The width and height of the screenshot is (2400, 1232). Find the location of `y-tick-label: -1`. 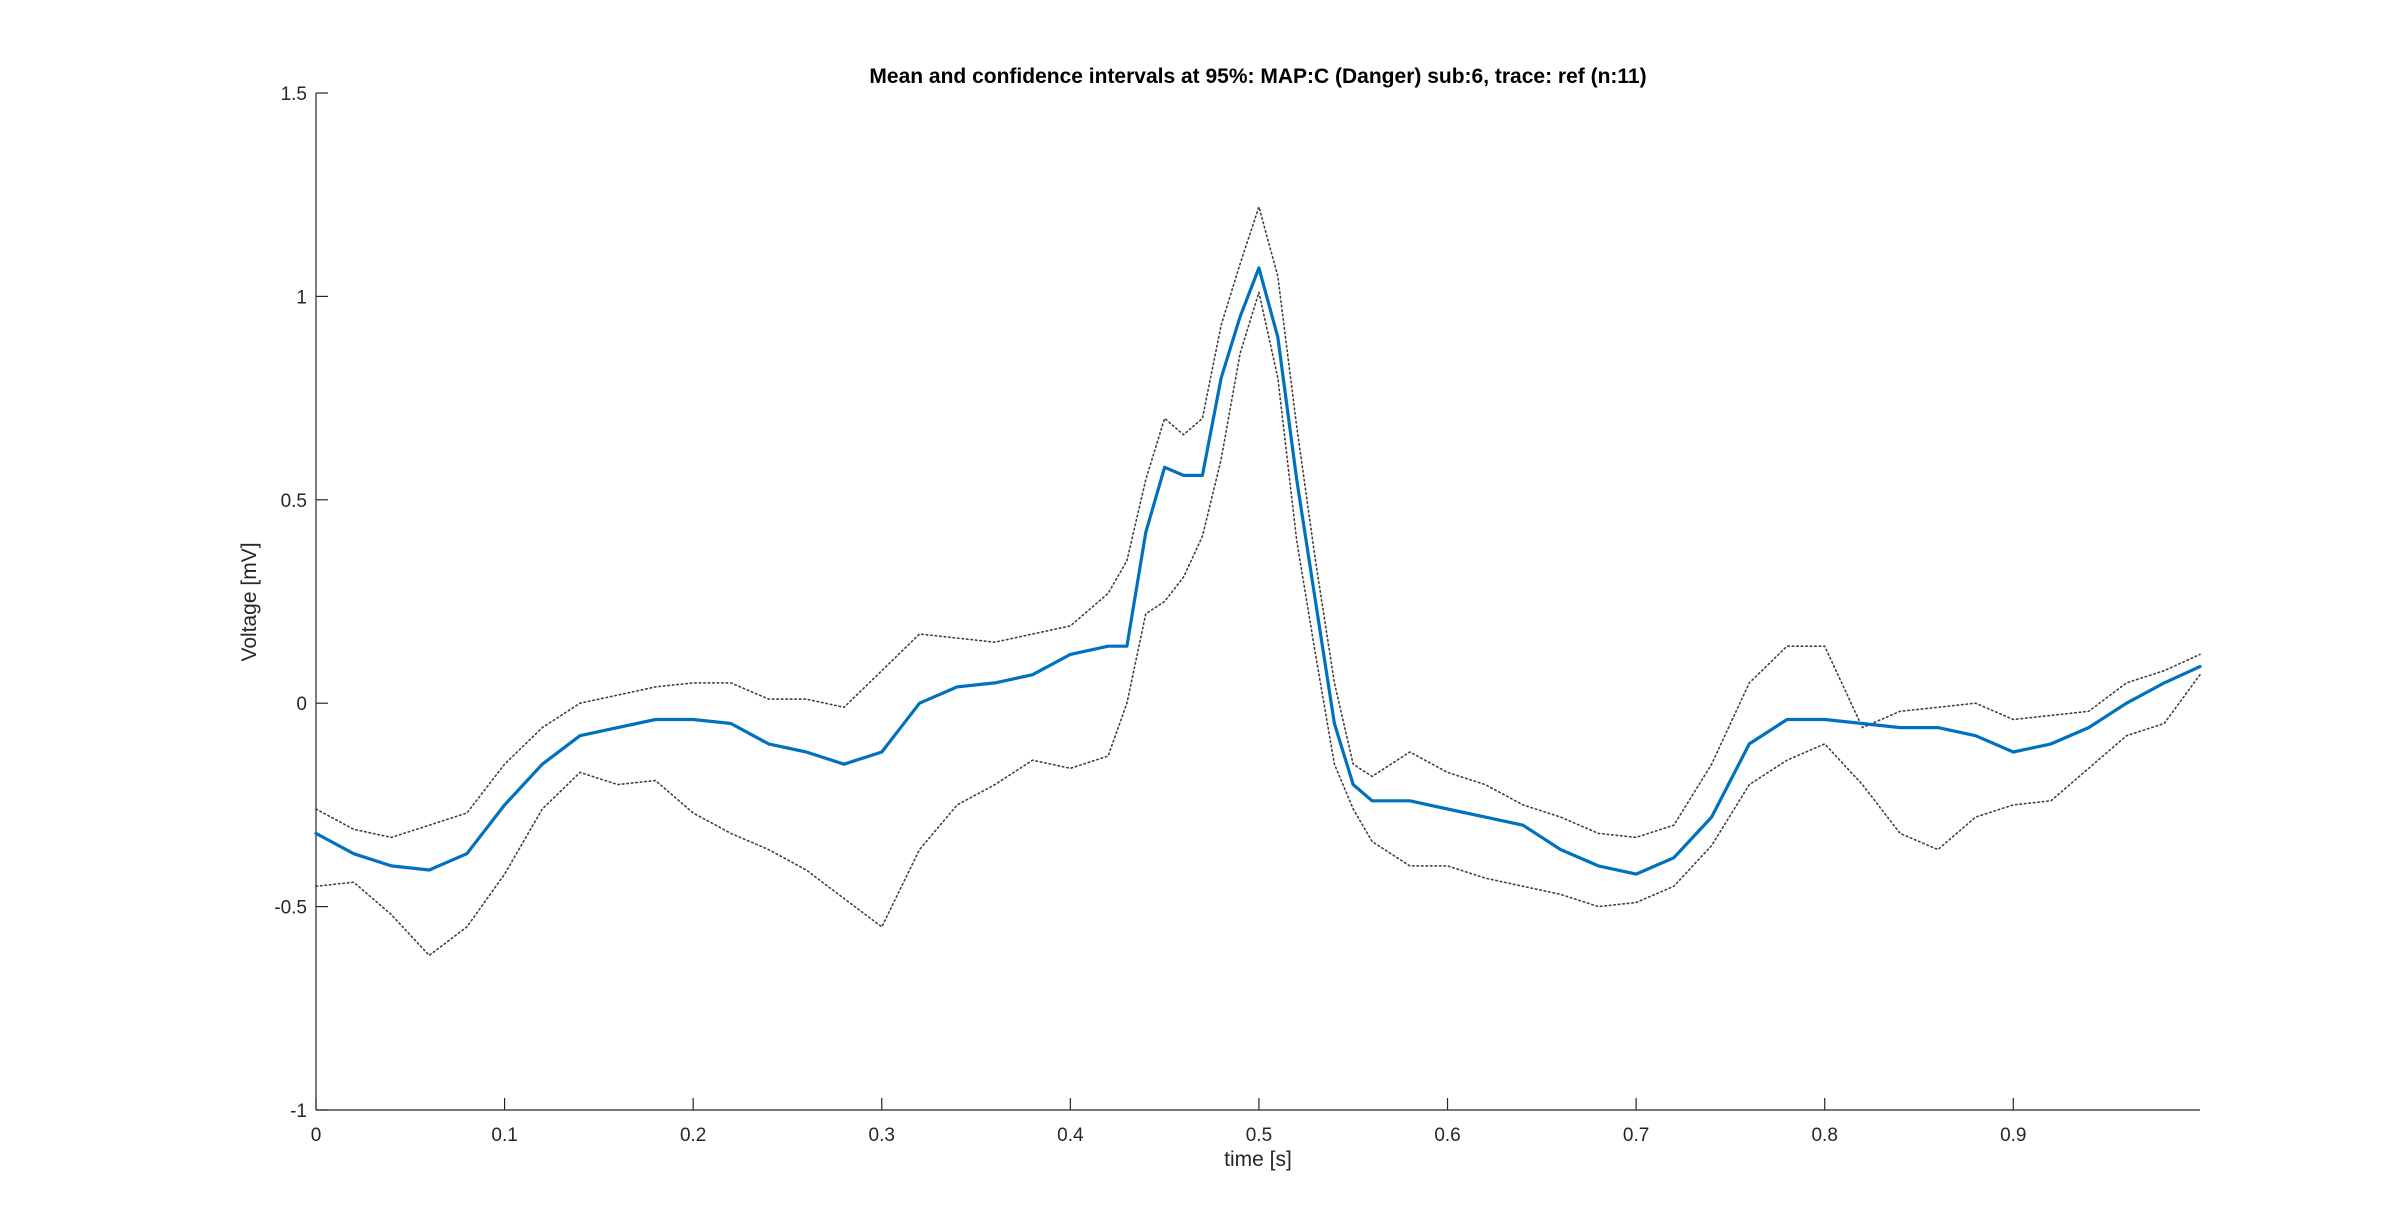

y-tick-label: -1 is located at coordinates (298, 1111).